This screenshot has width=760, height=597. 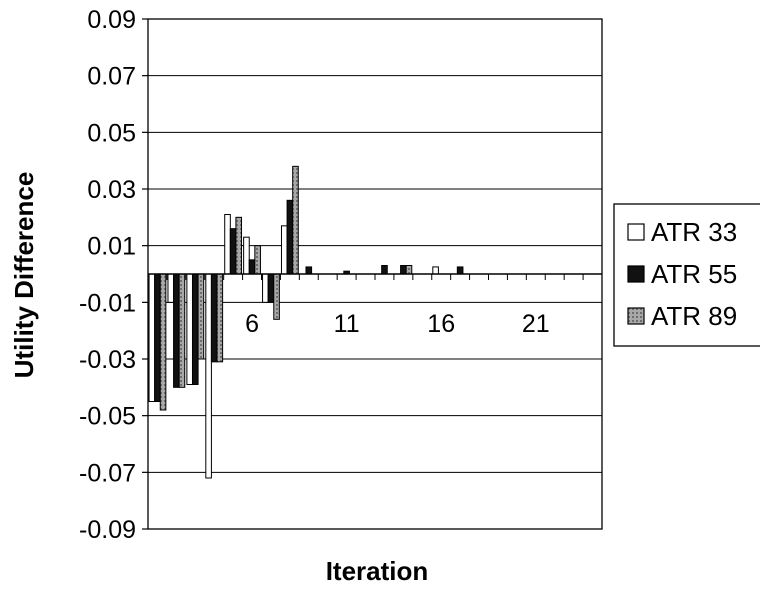 I want to click on y-tick-label: -0.01, so click(x=107, y=303).